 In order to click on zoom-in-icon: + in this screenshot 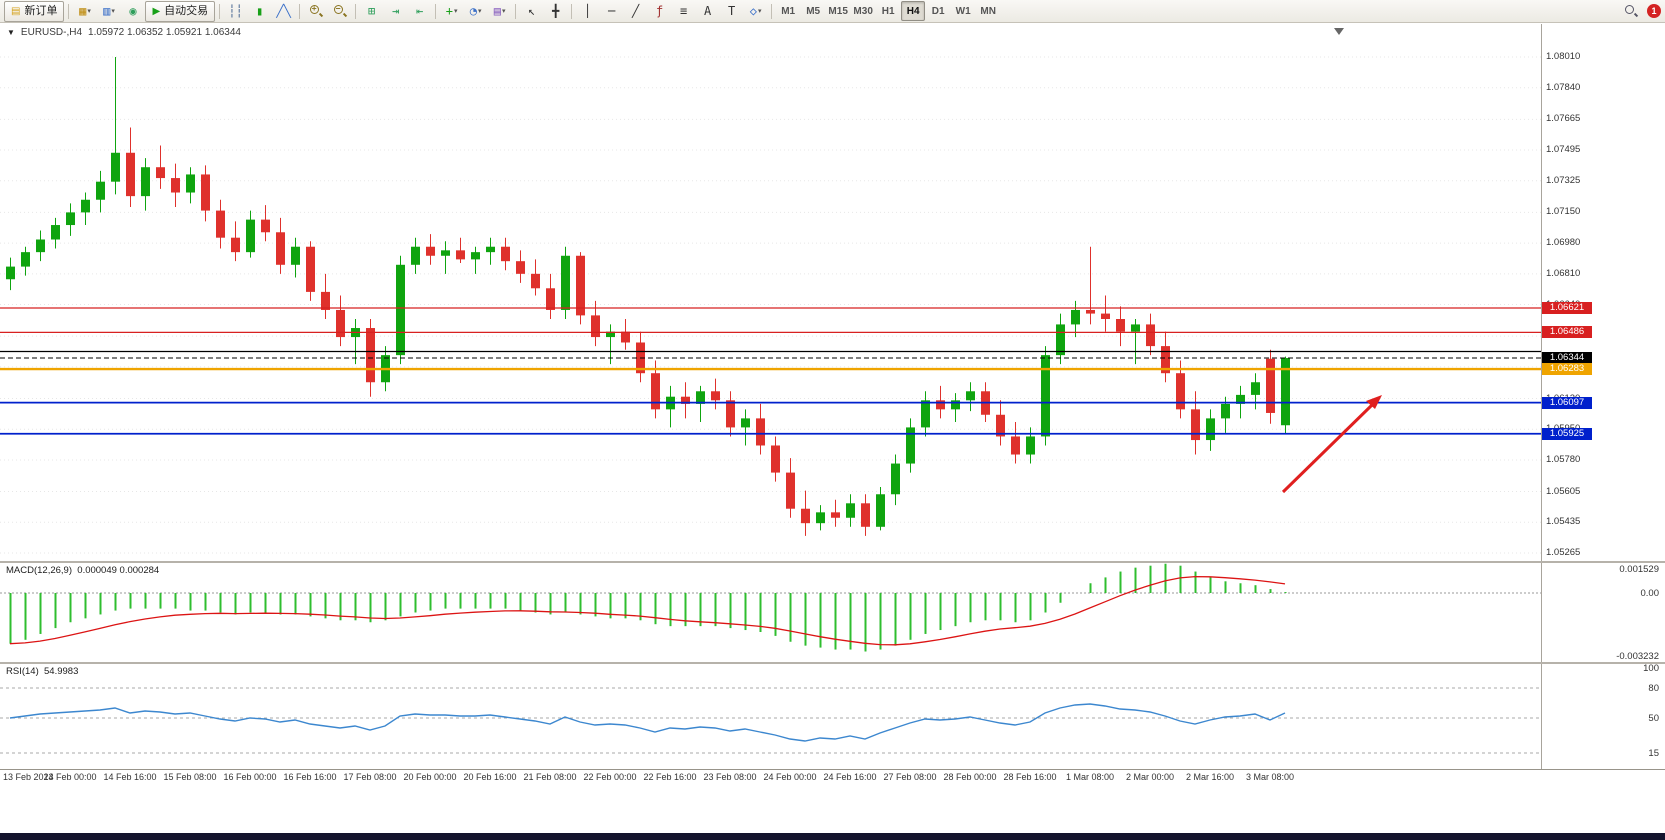, I will do `click(315, 11)`.